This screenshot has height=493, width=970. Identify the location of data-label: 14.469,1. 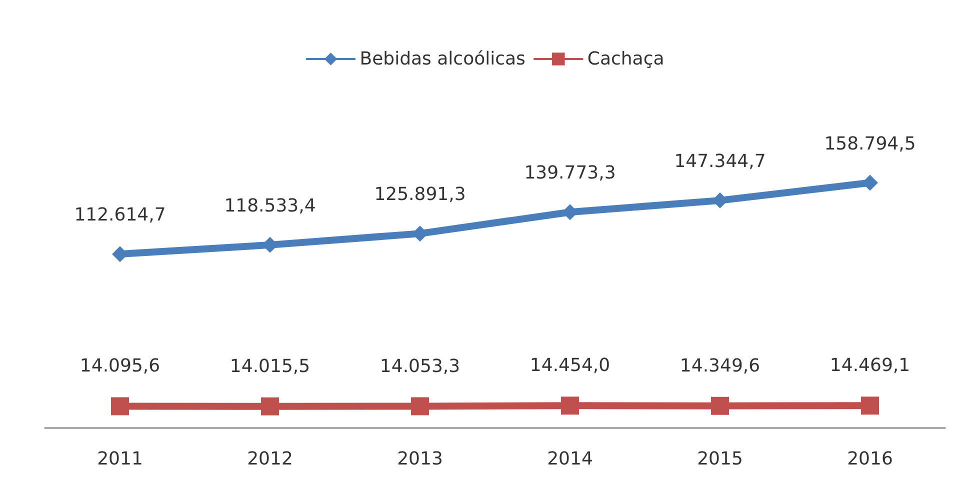
(870, 365).